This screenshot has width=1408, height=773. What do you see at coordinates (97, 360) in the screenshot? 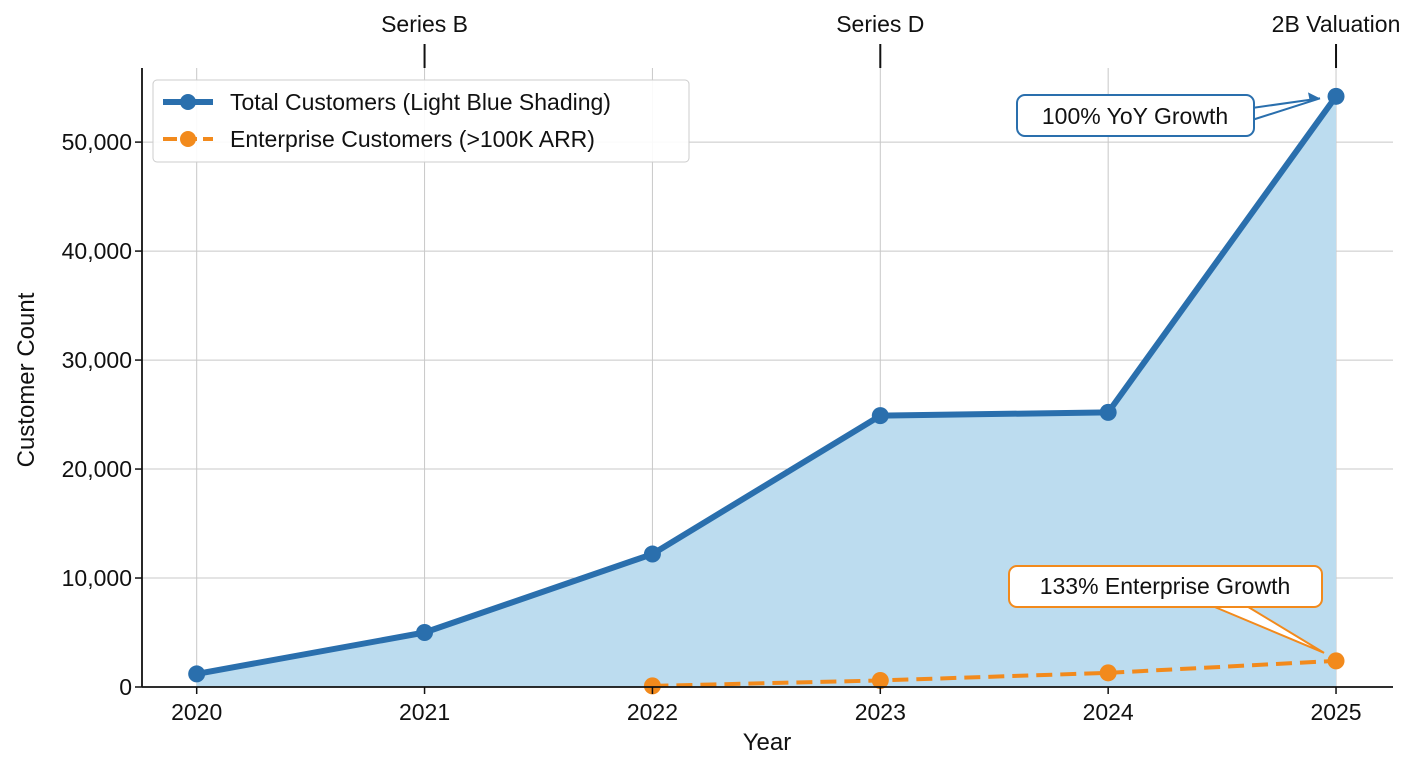
I see `y-tick-label: 30,000` at bounding box center [97, 360].